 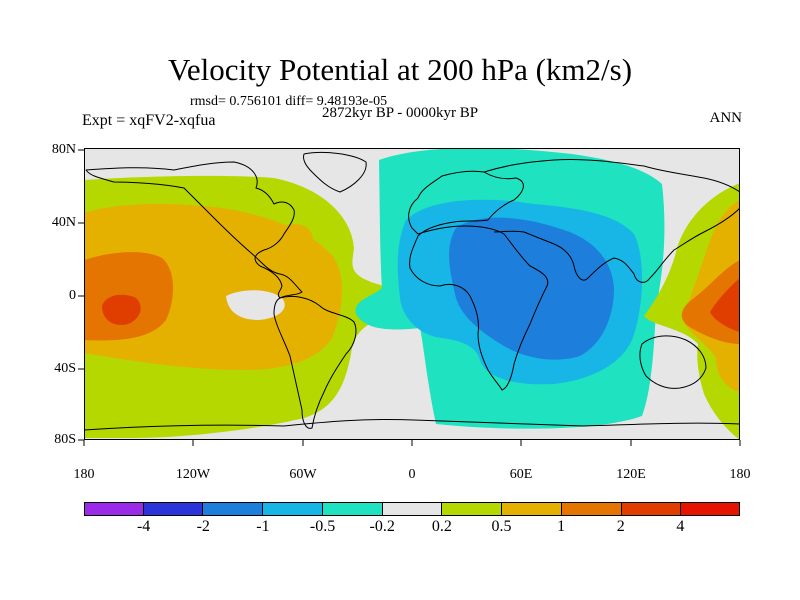 I want to click on lon-label-60e: 60E, so click(x=521, y=474).